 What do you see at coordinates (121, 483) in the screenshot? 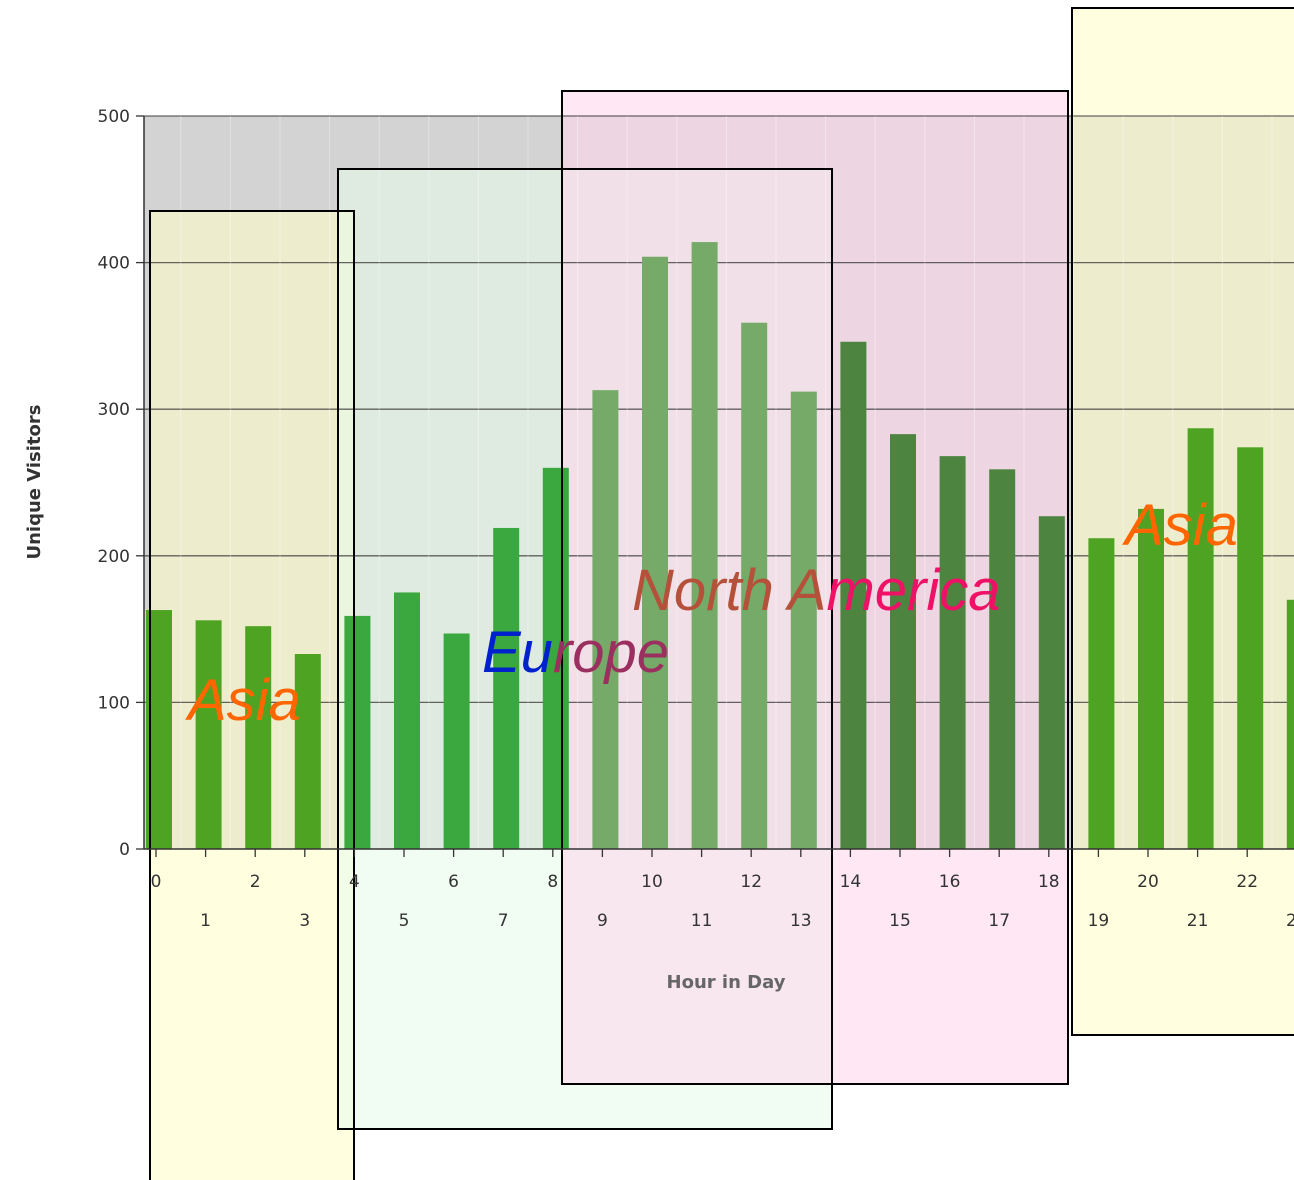
I see `y-axis-ticks: 0 100 200 300 400 500` at bounding box center [121, 483].